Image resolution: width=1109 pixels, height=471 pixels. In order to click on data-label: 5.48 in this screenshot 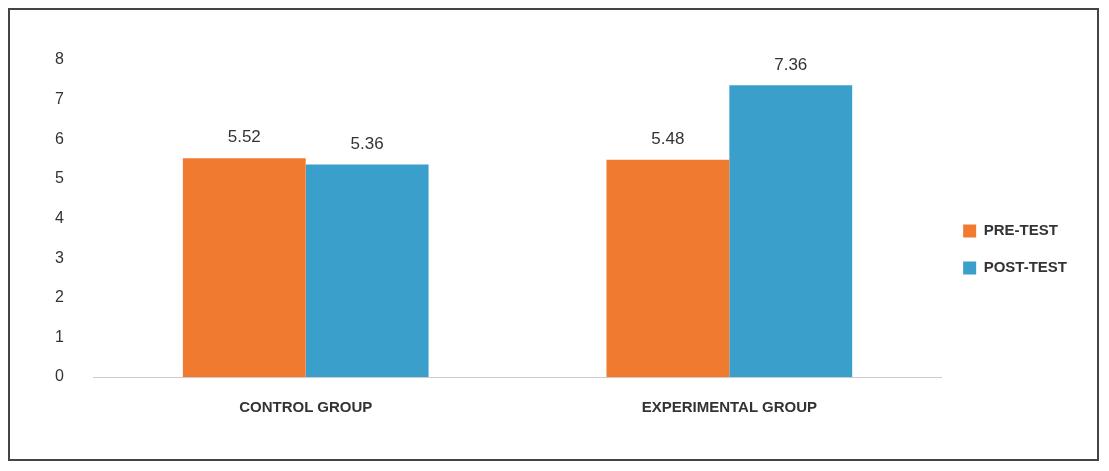, I will do `click(668, 139)`.